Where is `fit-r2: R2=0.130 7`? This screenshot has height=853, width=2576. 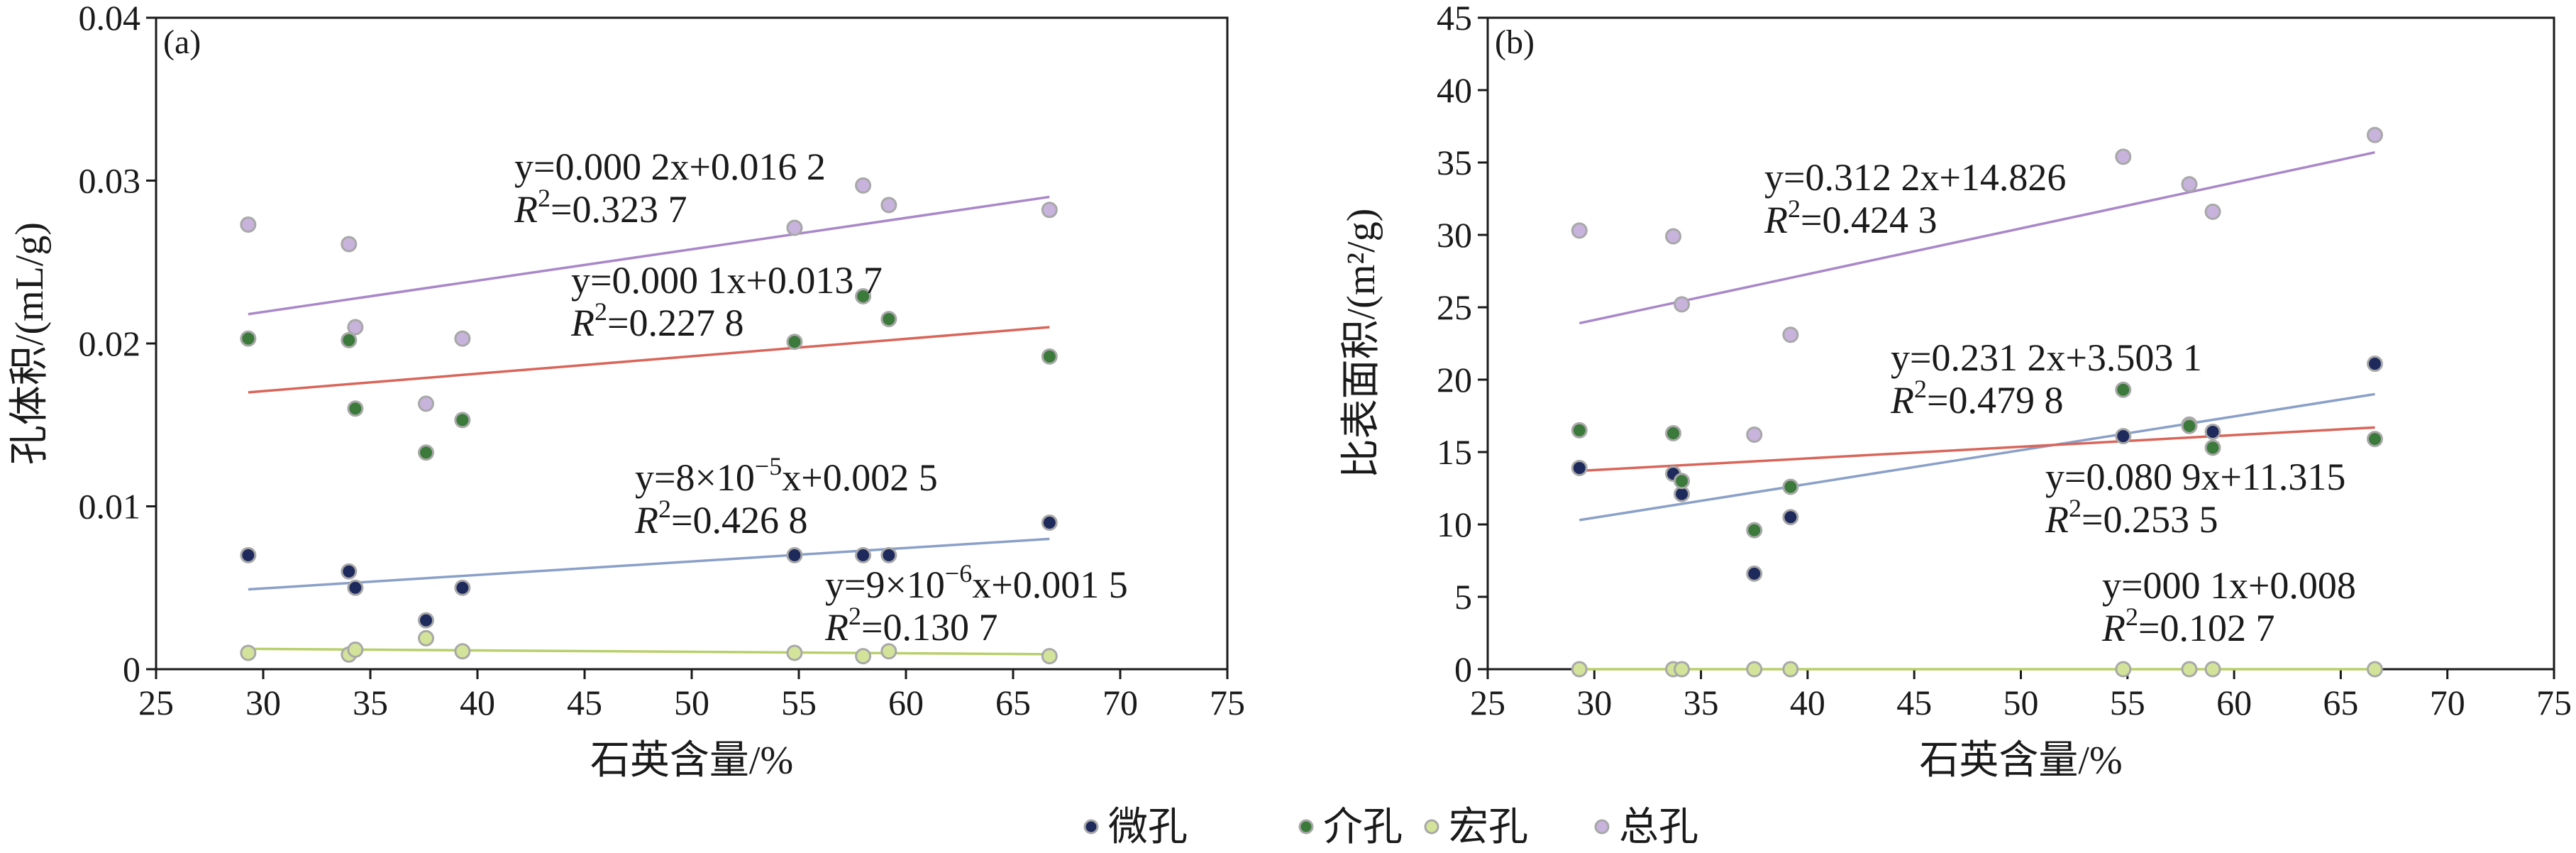
fit-r2: R2=0.130 7 is located at coordinates (910, 625).